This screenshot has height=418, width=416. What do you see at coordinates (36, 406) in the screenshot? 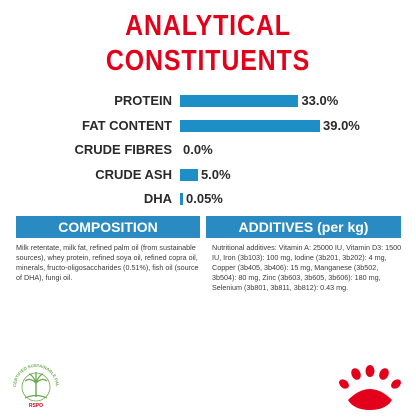
I see `rspo-mark: RSPO` at bounding box center [36, 406].